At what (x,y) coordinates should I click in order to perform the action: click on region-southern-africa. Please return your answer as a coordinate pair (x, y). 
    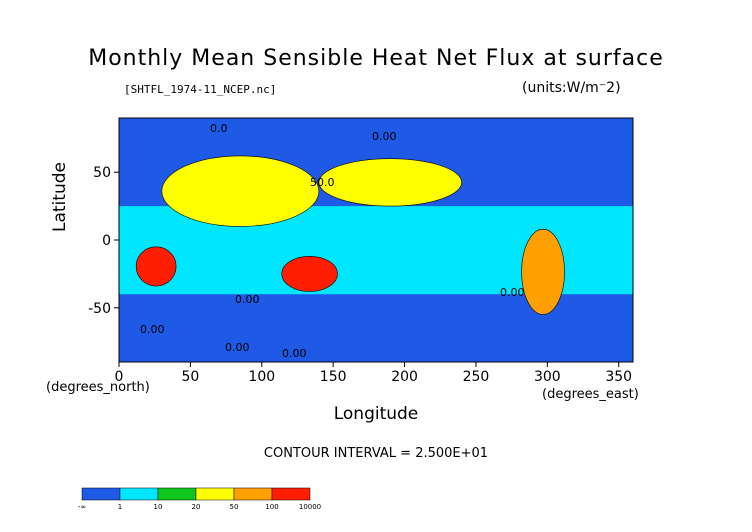
    Looking at the image, I should click on (156, 266).